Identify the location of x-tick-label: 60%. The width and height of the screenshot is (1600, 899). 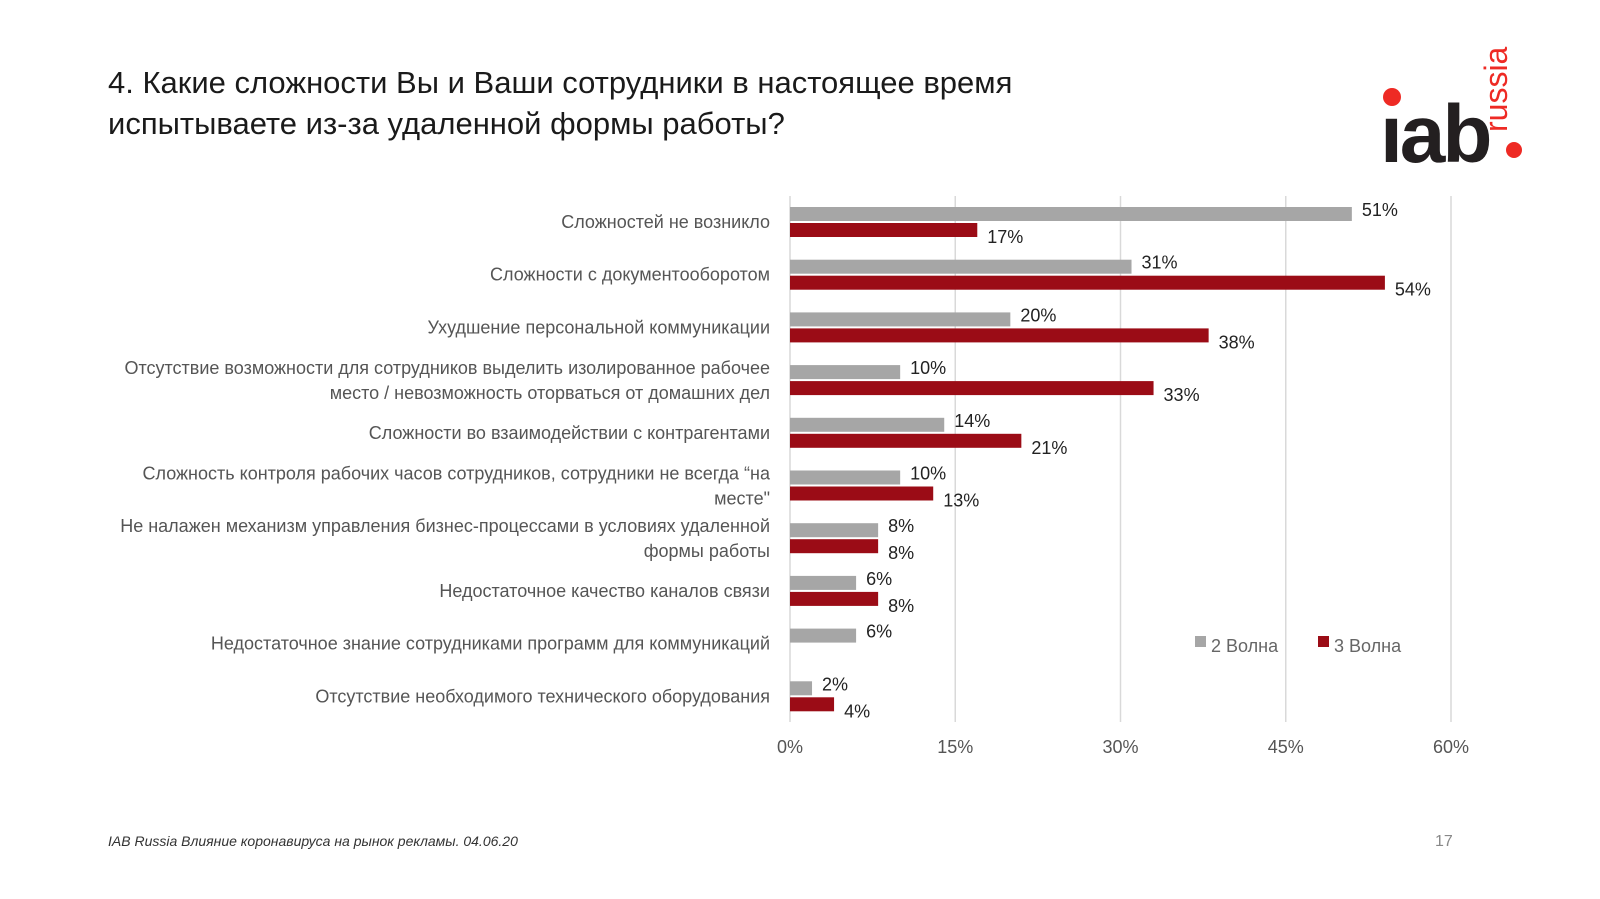
(1451, 747).